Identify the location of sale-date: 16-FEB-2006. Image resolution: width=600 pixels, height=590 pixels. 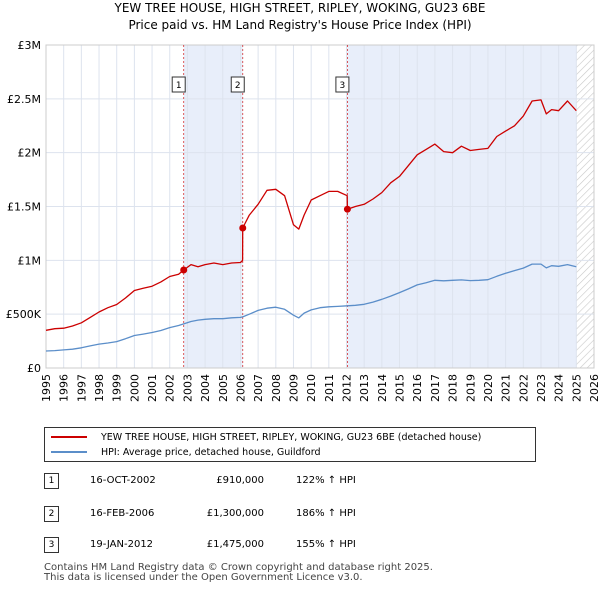
(122, 513).